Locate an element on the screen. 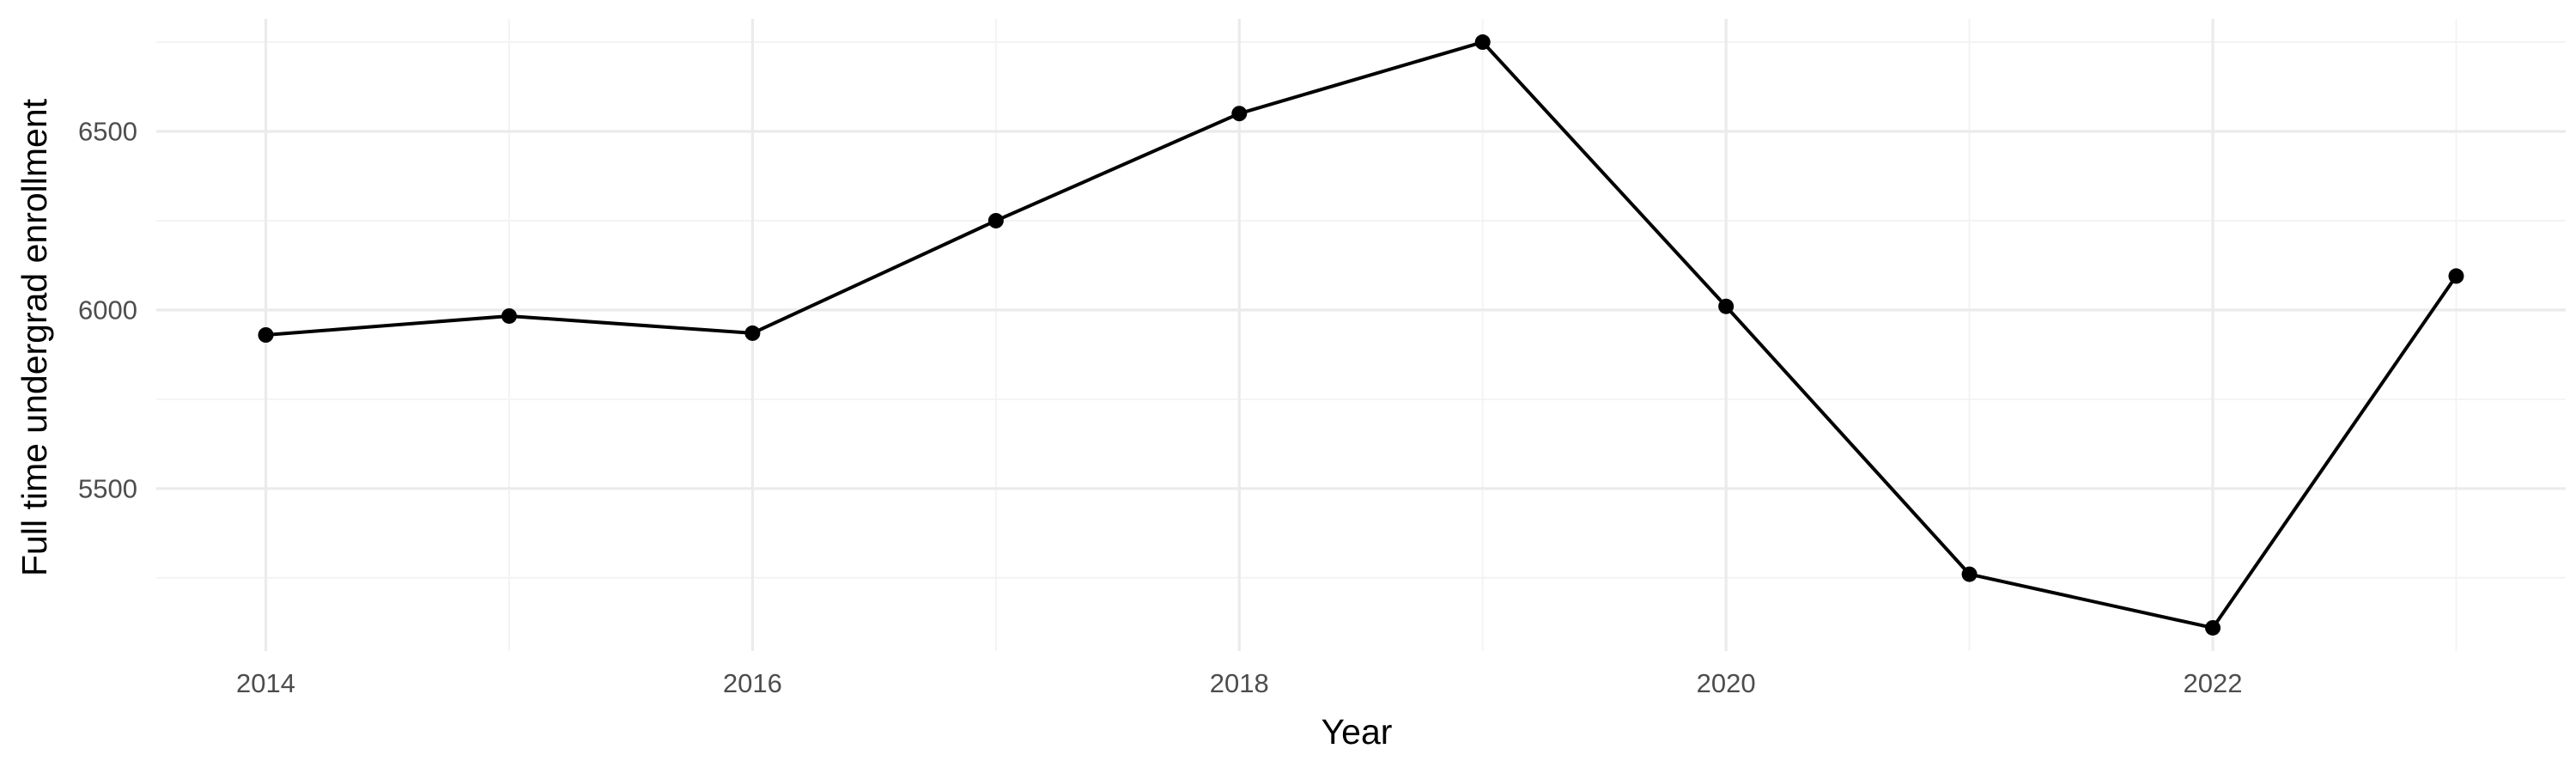  x-axis-title: Year is located at coordinates (1357, 732).